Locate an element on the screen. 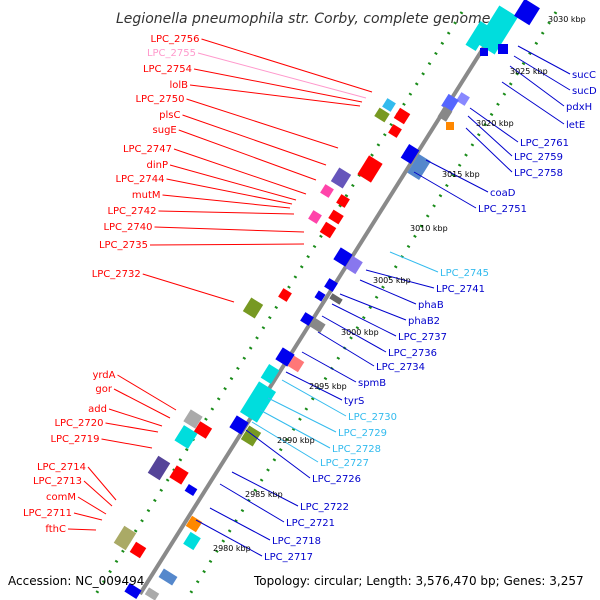 The height and width of the screenshot is (600, 600). gene-label-right: LPC_2758 is located at coordinates (538, 173).